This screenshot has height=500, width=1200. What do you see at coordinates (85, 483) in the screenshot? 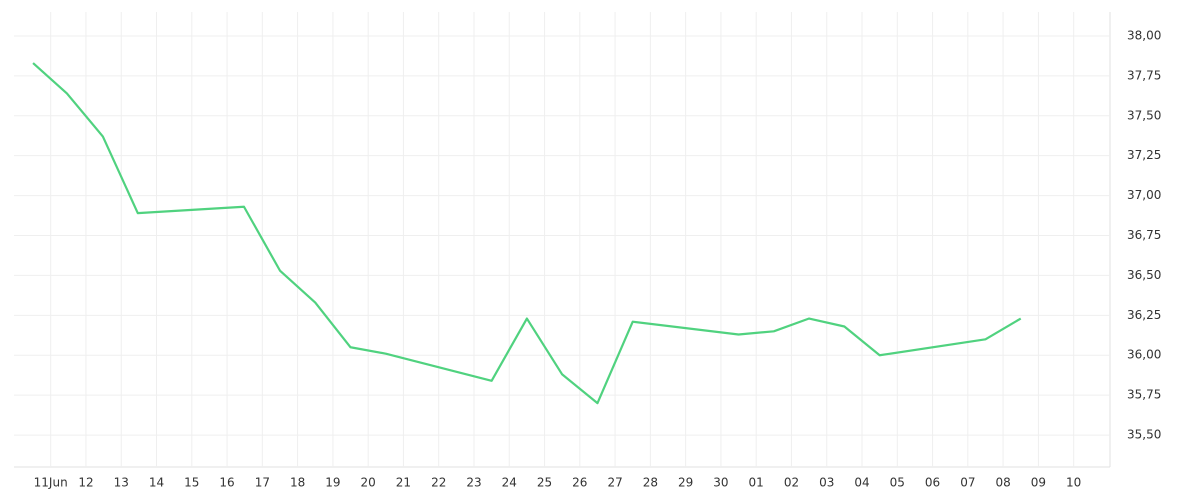
I see `x-tick-label: 12` at bounding box center [85, 483].